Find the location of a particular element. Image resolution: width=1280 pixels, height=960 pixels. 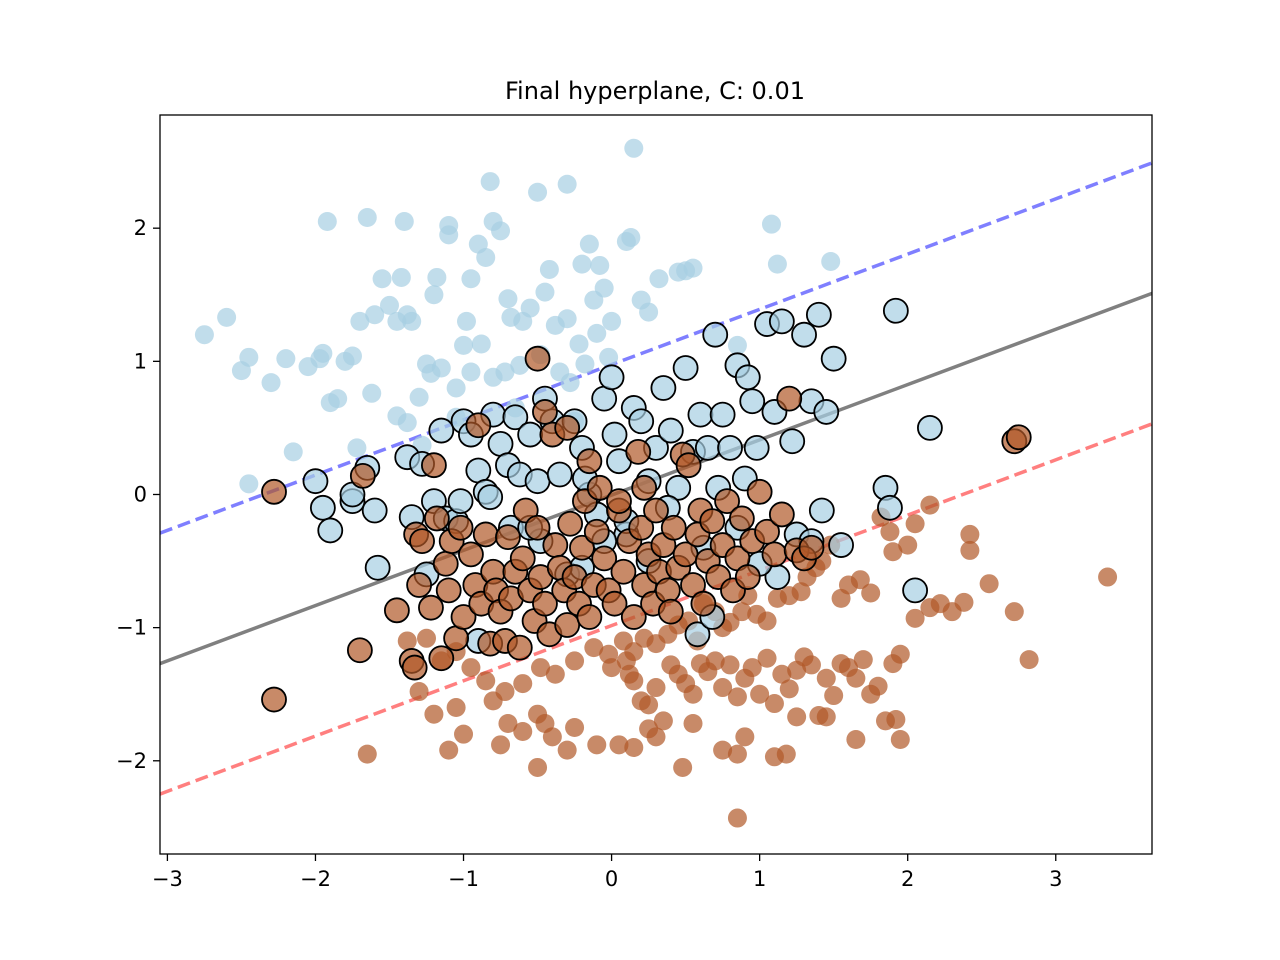

x-tick-label: −3 is located at coordinates (167, 879).